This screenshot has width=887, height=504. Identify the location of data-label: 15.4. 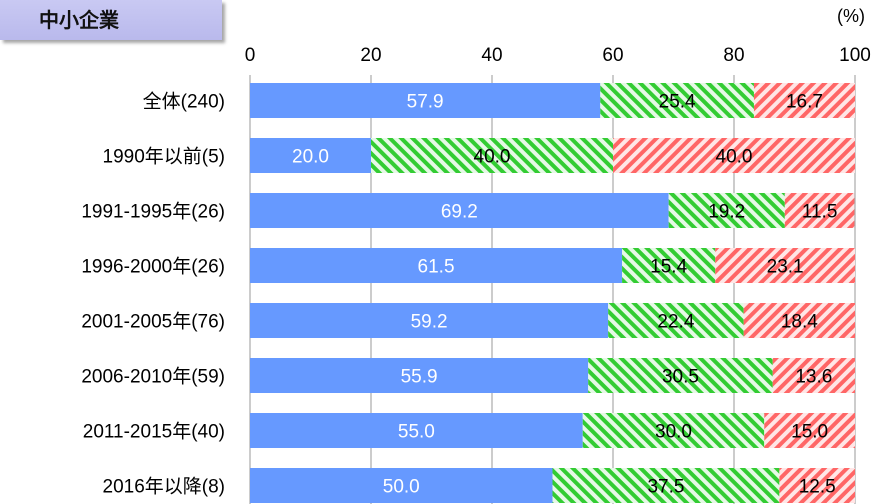
(668, 267).